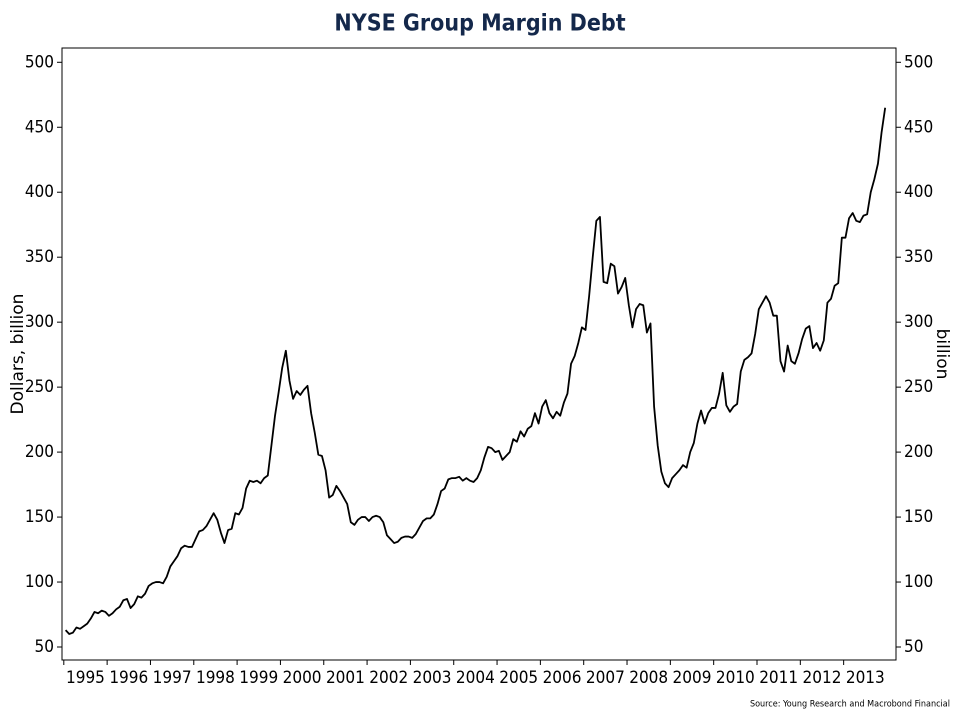 The width and height of the screenshot is (960, 720). What do you see at coordinates (648, 678) in the screenshot?
I see `x-tick-label: 2008` at bounding box center [648, 678].